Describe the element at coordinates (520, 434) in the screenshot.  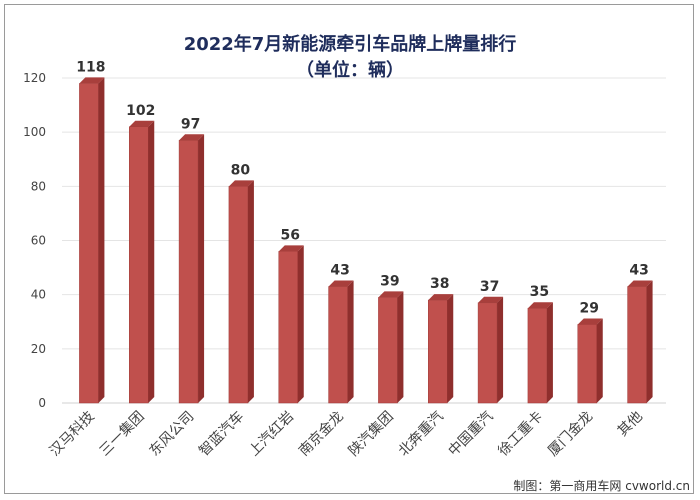
I see `x-tick-label: 徐工重卡` at that location.